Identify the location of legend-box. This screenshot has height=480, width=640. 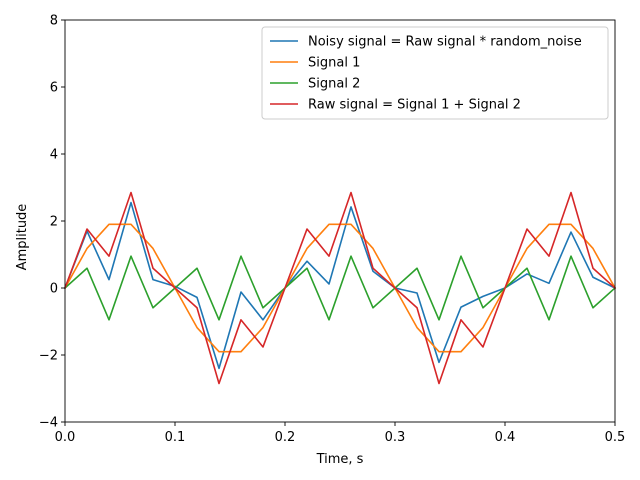
(435, 73).